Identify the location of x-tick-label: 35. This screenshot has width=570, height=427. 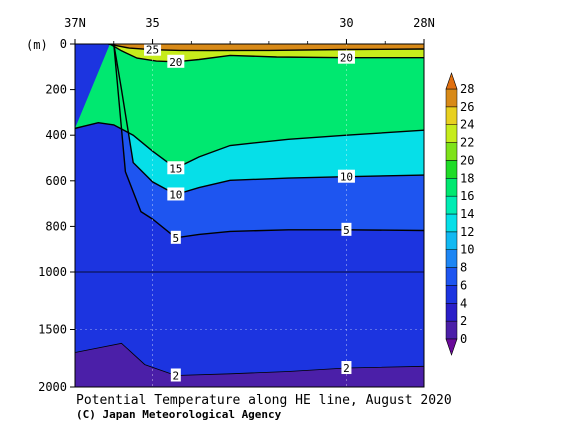
(152, 23).